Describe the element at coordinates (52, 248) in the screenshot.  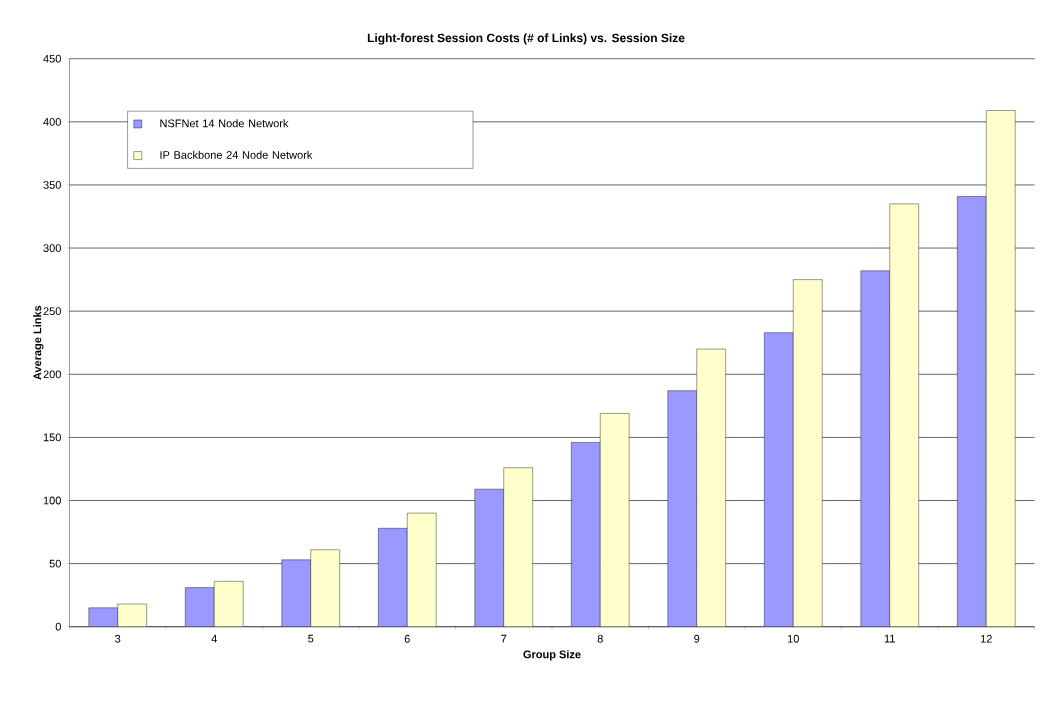
I see `y-tick-label: 300` at that location.